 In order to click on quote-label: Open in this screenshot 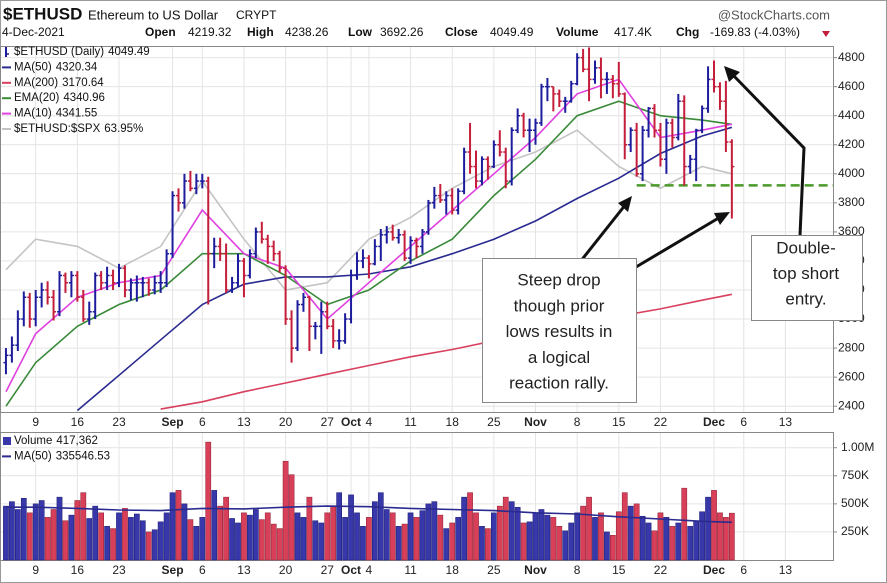, I will do `click(160, 32)`.